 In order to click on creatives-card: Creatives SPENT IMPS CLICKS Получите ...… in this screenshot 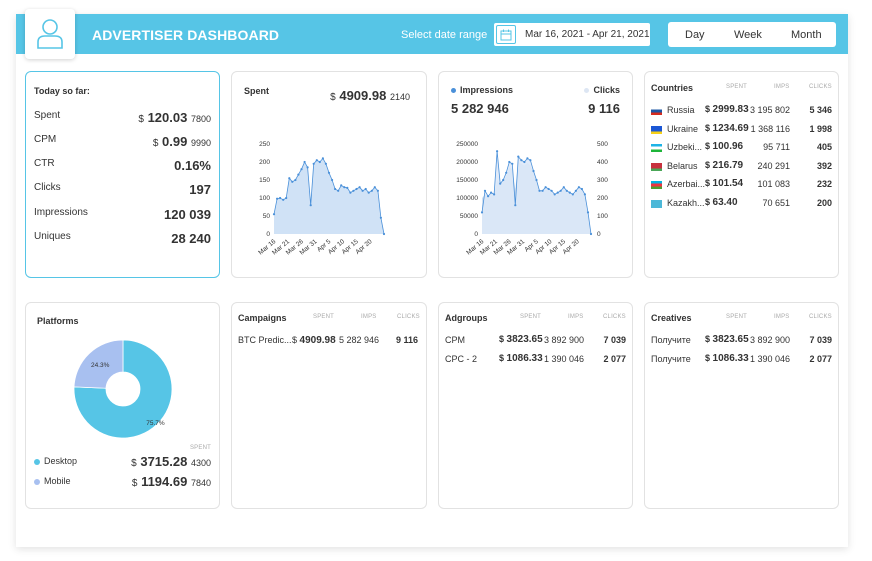, I will do `click(741, 405)`.